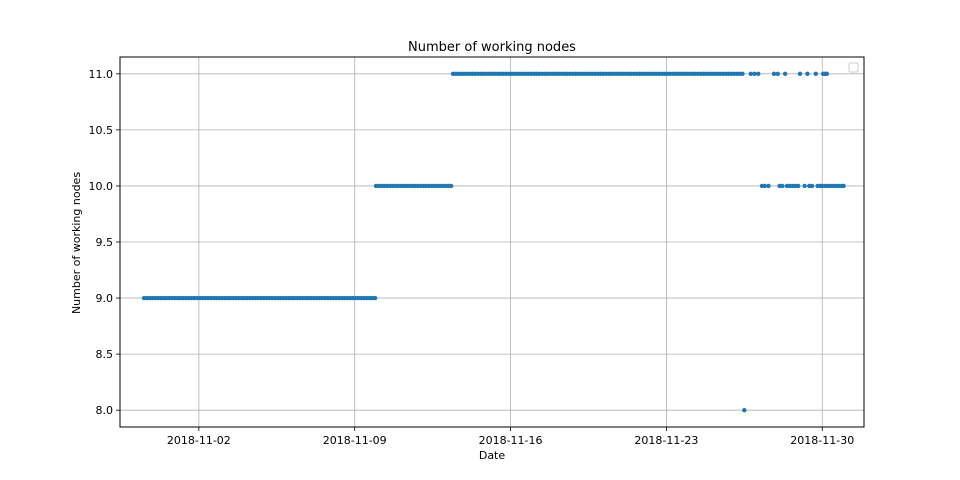  I want to click on x-tick-label: 2018-11-02, so click(199, 440).